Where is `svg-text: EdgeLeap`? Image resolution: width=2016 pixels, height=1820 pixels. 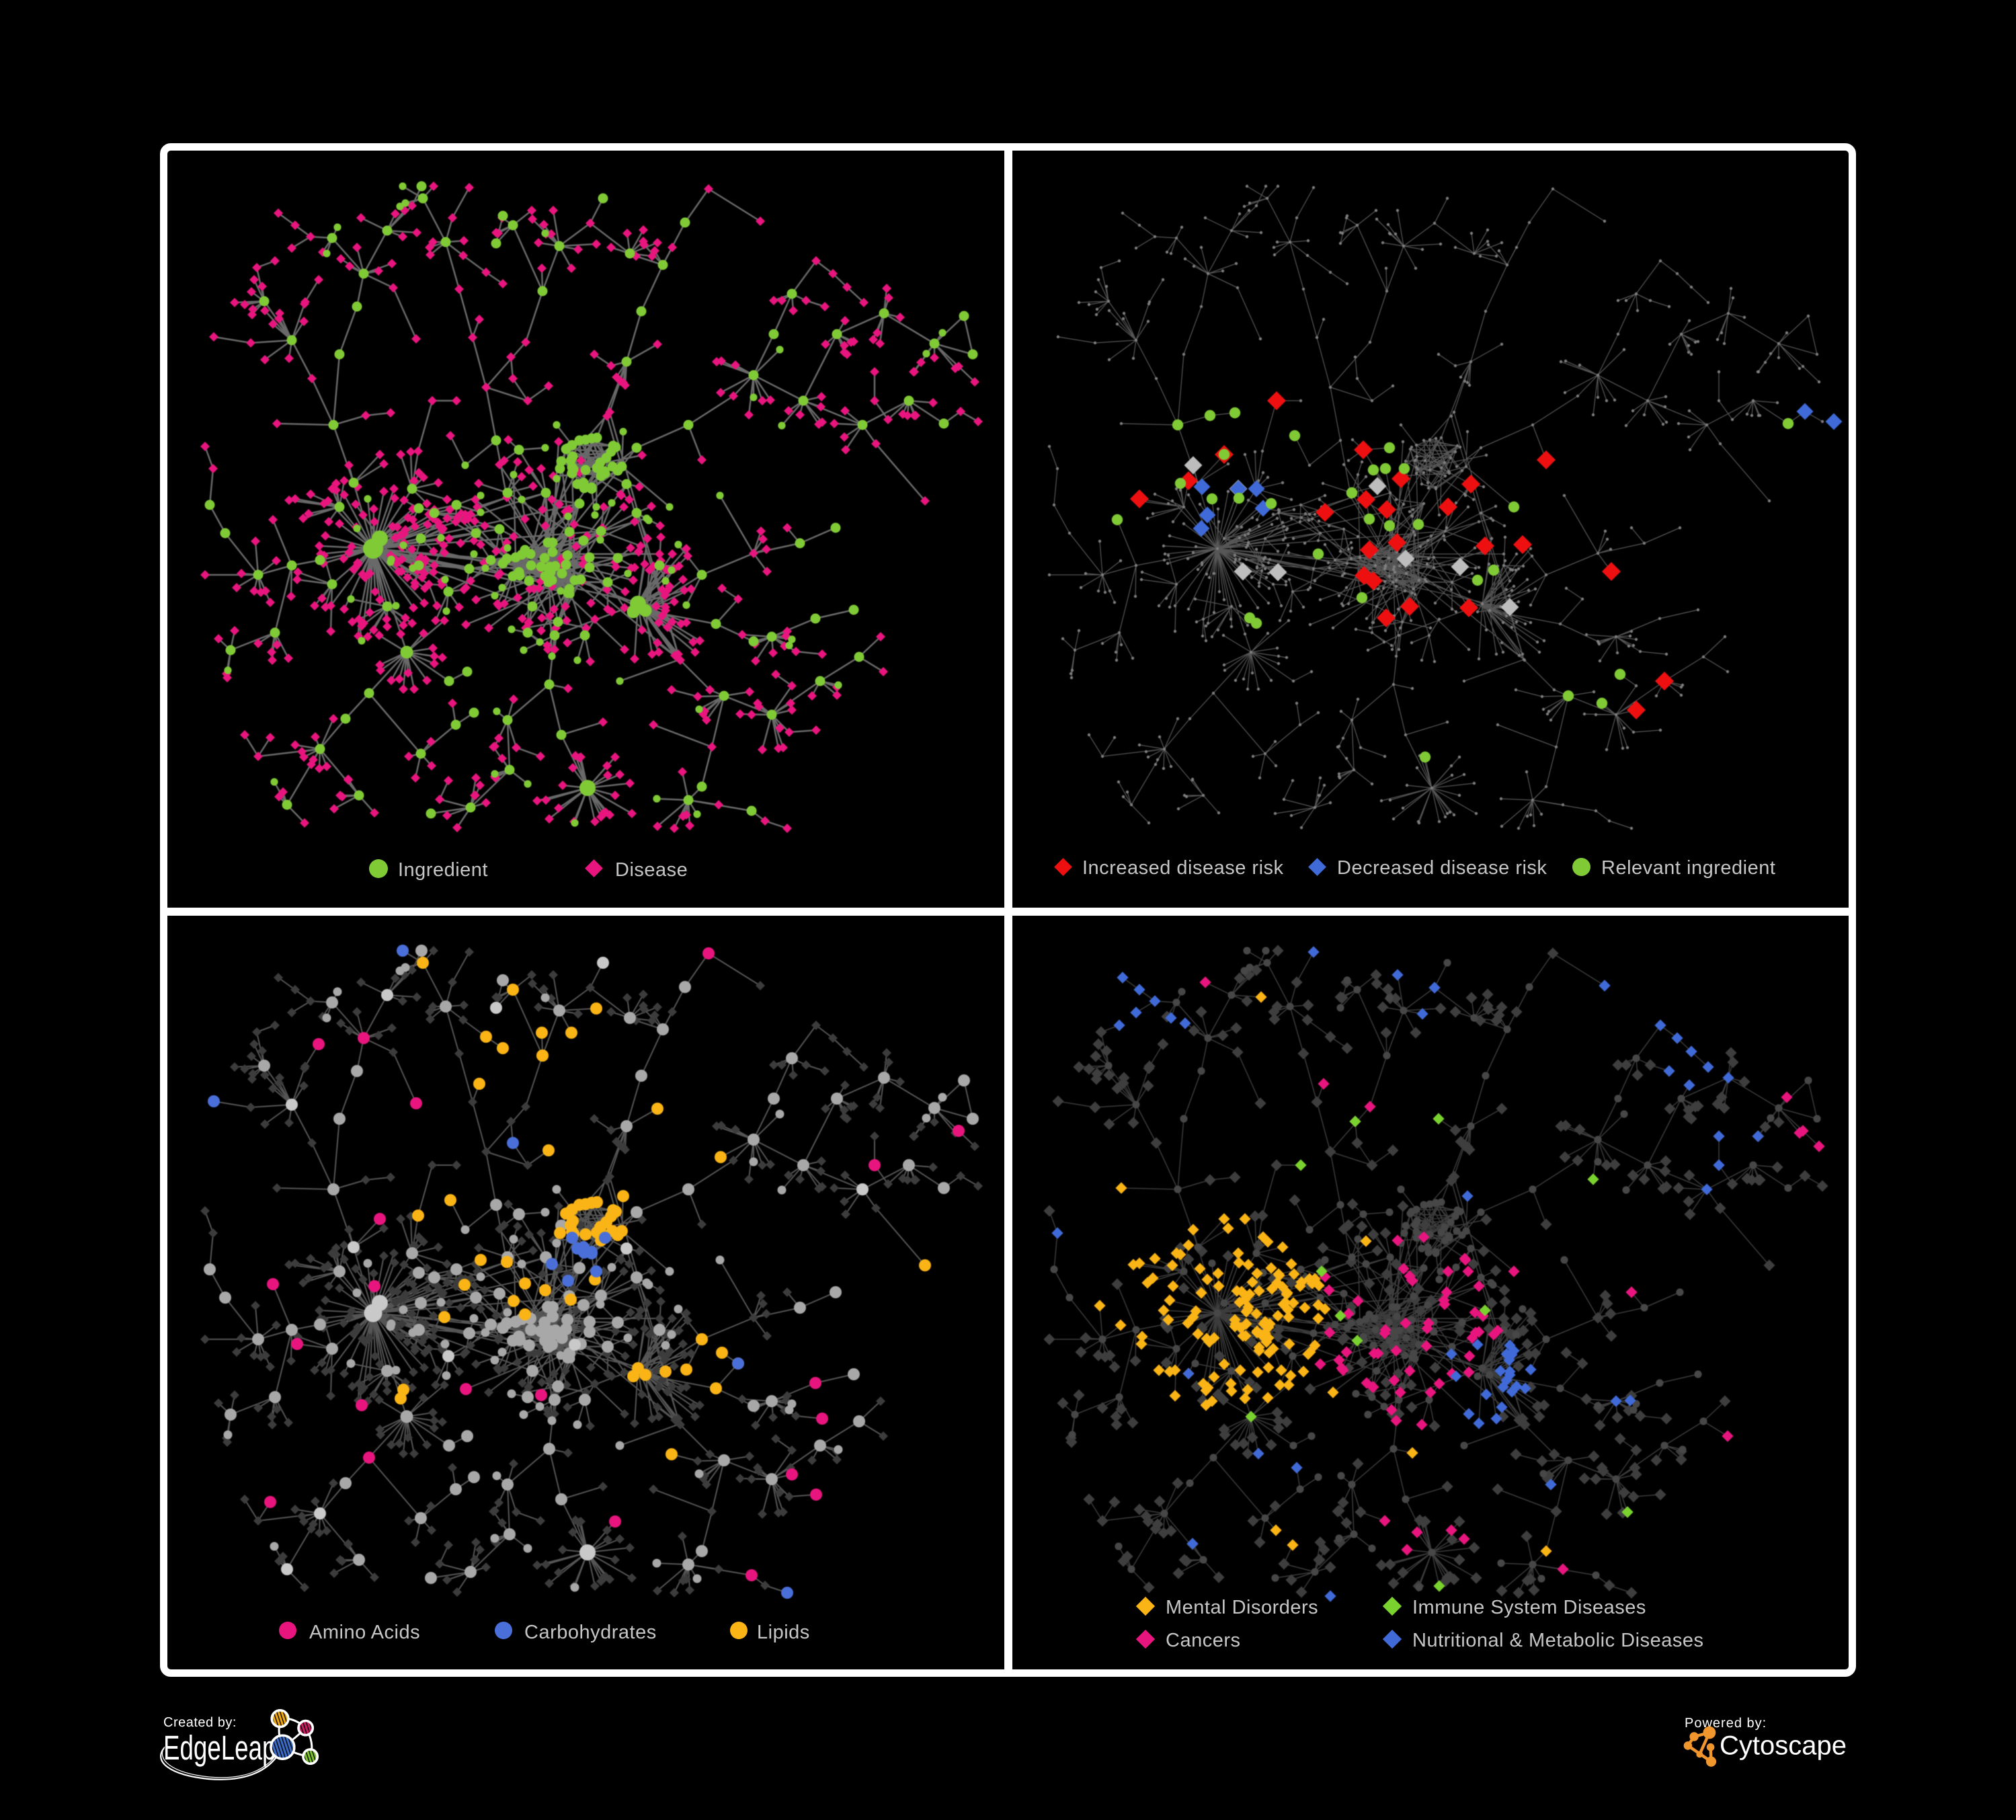 svg-text: EdgeLeap is located at coordinates (219, 1748).